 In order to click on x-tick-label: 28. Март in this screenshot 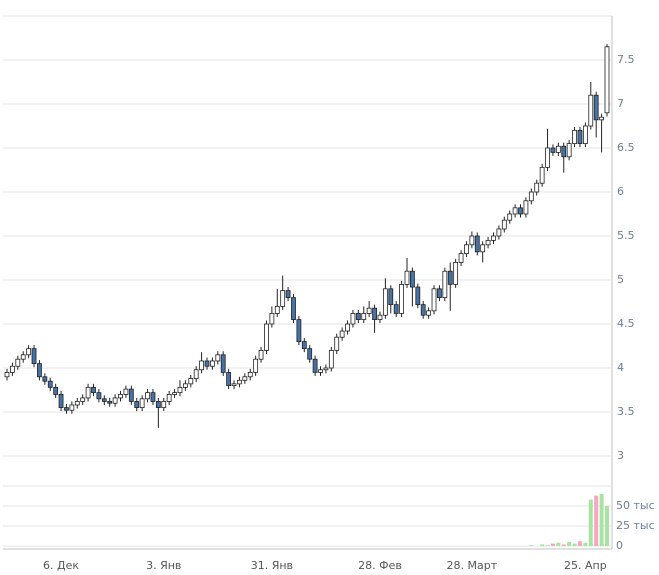, I will do `click(472, 565)`.